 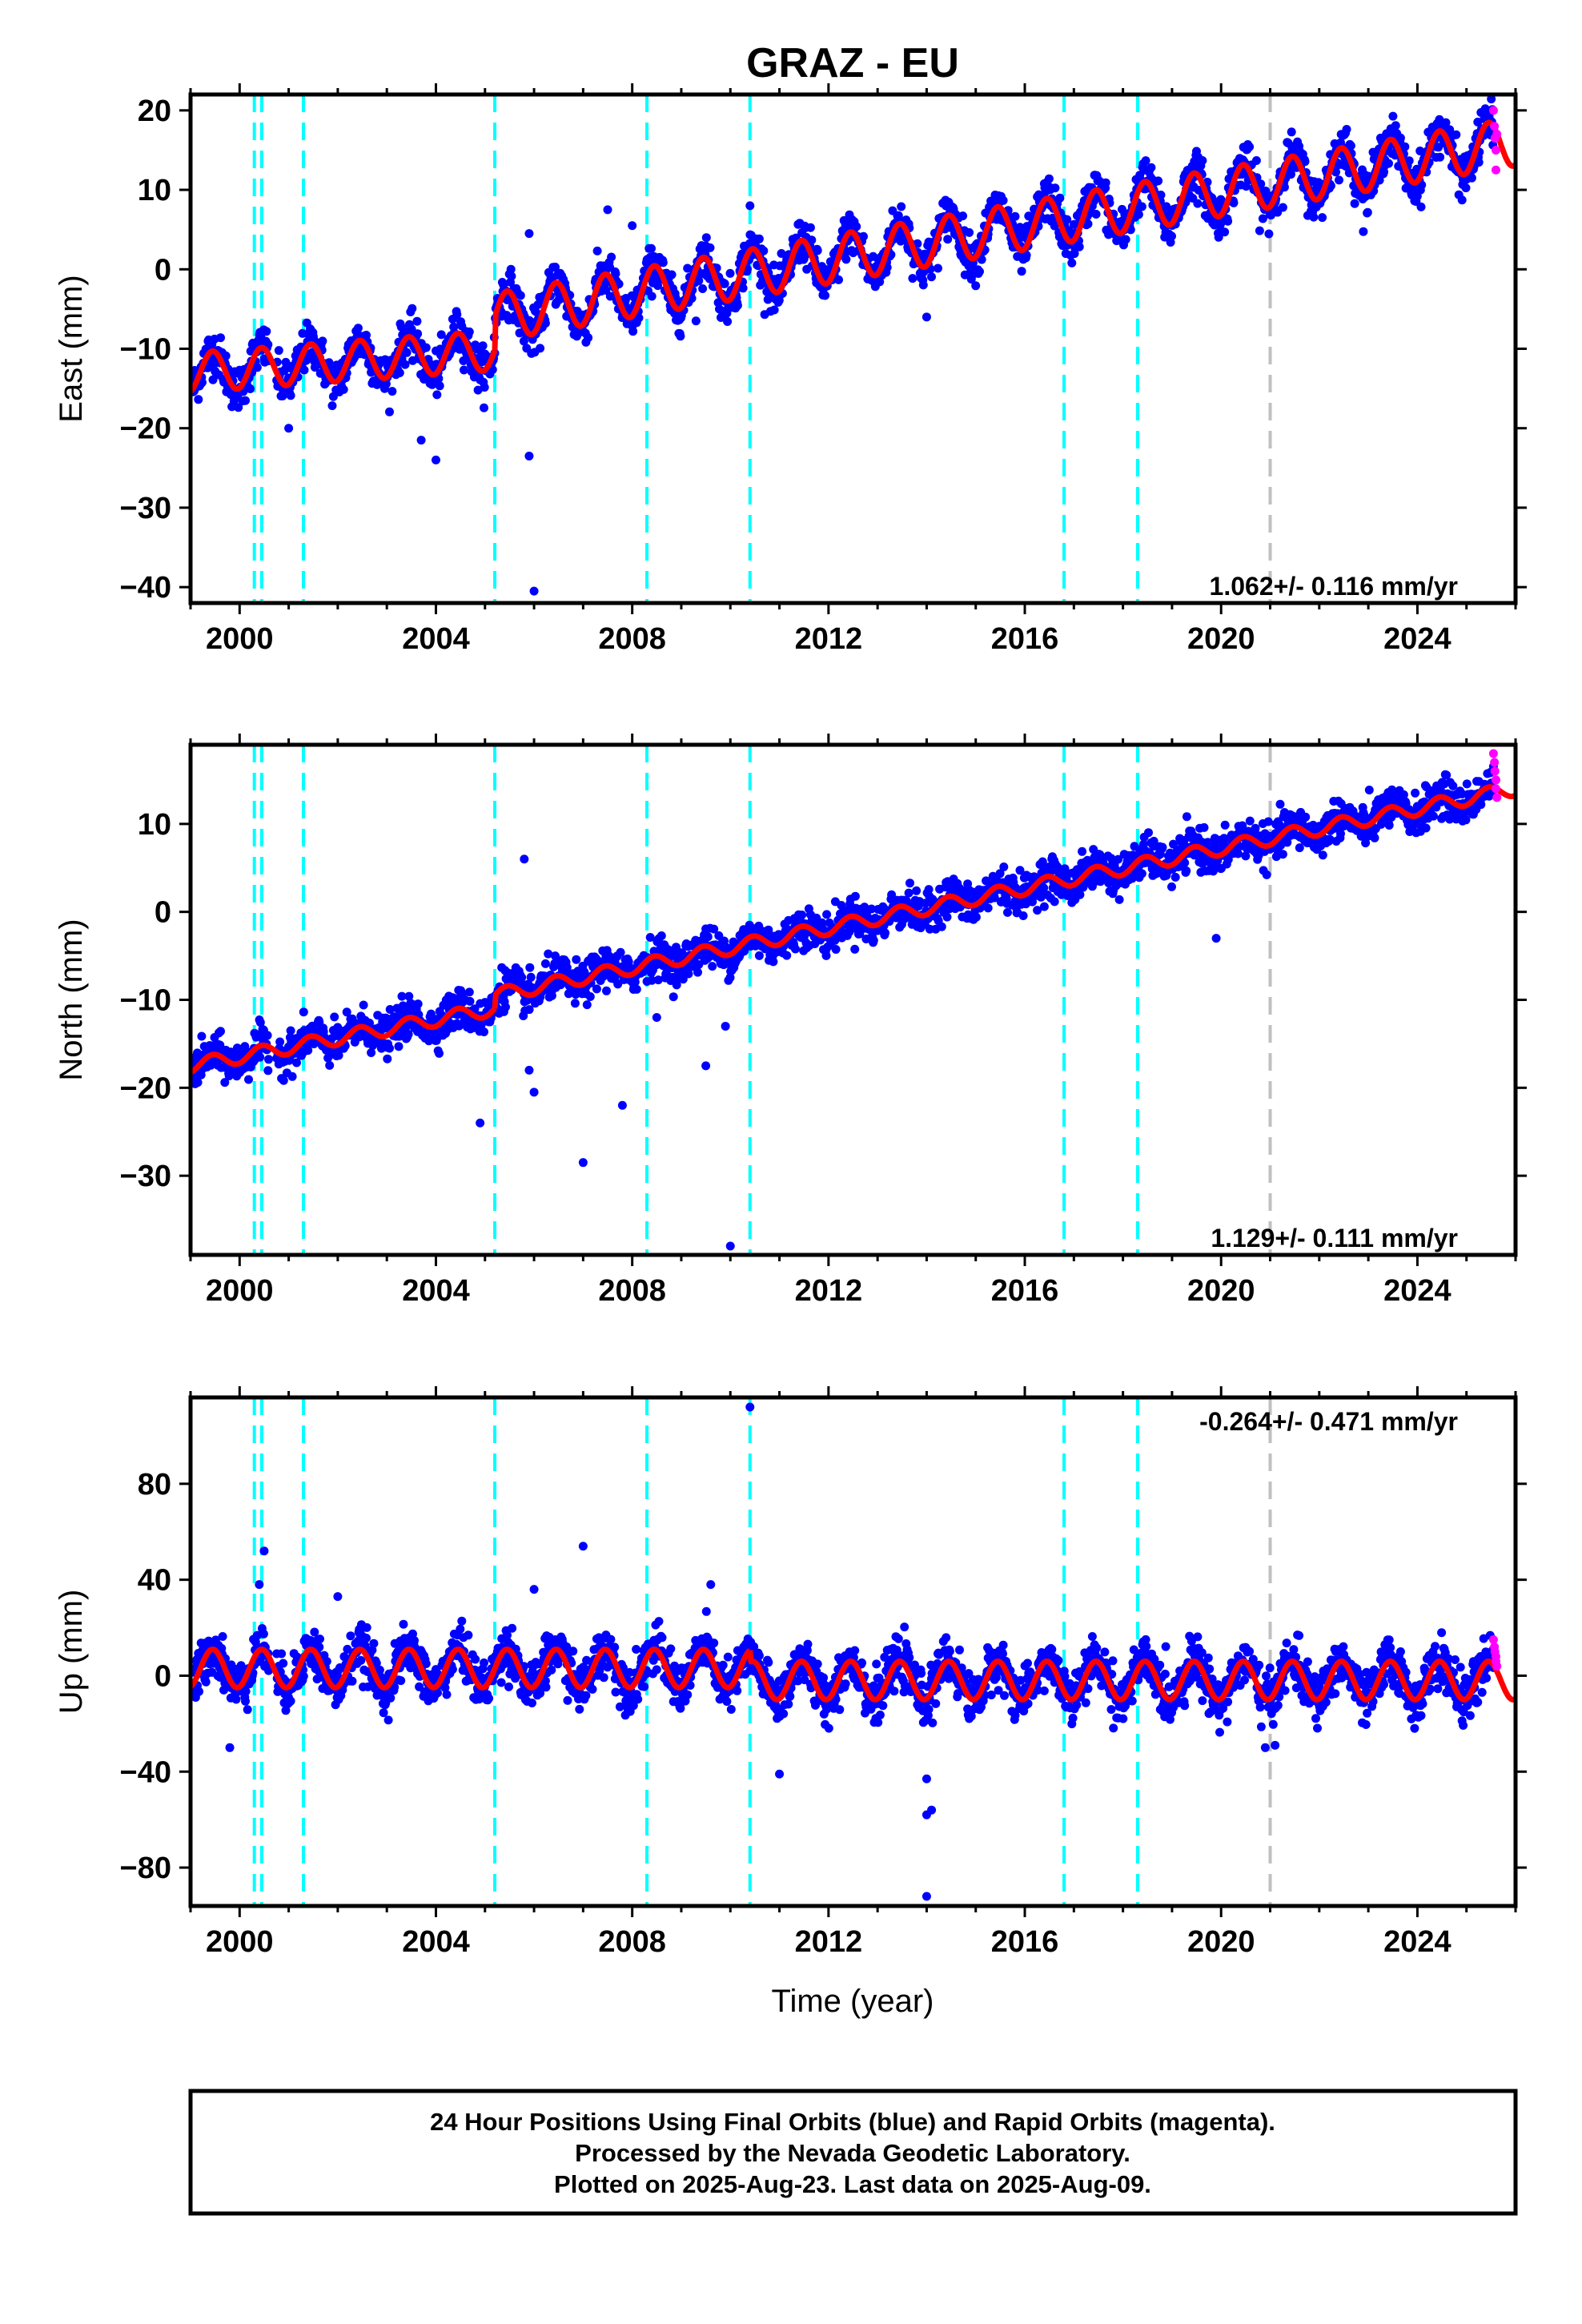 I want to click on final-orbit-points, so click(x=845, y=925).